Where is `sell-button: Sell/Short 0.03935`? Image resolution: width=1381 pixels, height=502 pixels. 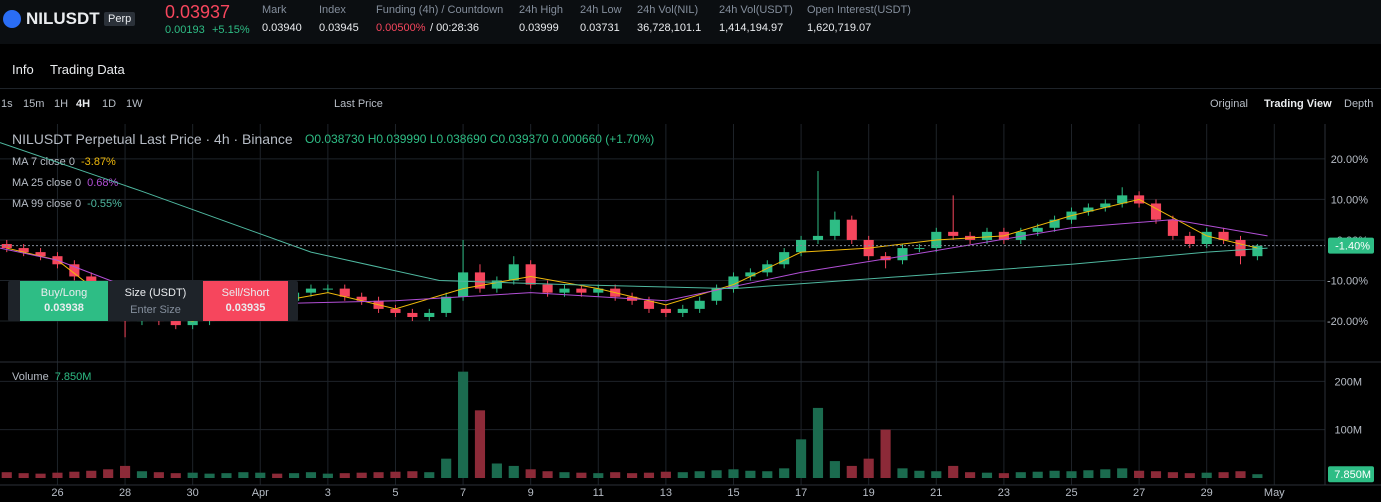 sell-button: Sell/Short 0.03935 is located at coordinates (245, 301).